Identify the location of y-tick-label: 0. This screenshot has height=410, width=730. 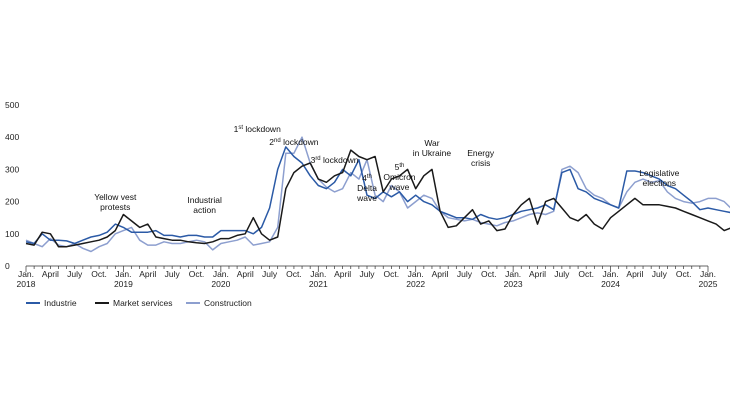
(7, 266).